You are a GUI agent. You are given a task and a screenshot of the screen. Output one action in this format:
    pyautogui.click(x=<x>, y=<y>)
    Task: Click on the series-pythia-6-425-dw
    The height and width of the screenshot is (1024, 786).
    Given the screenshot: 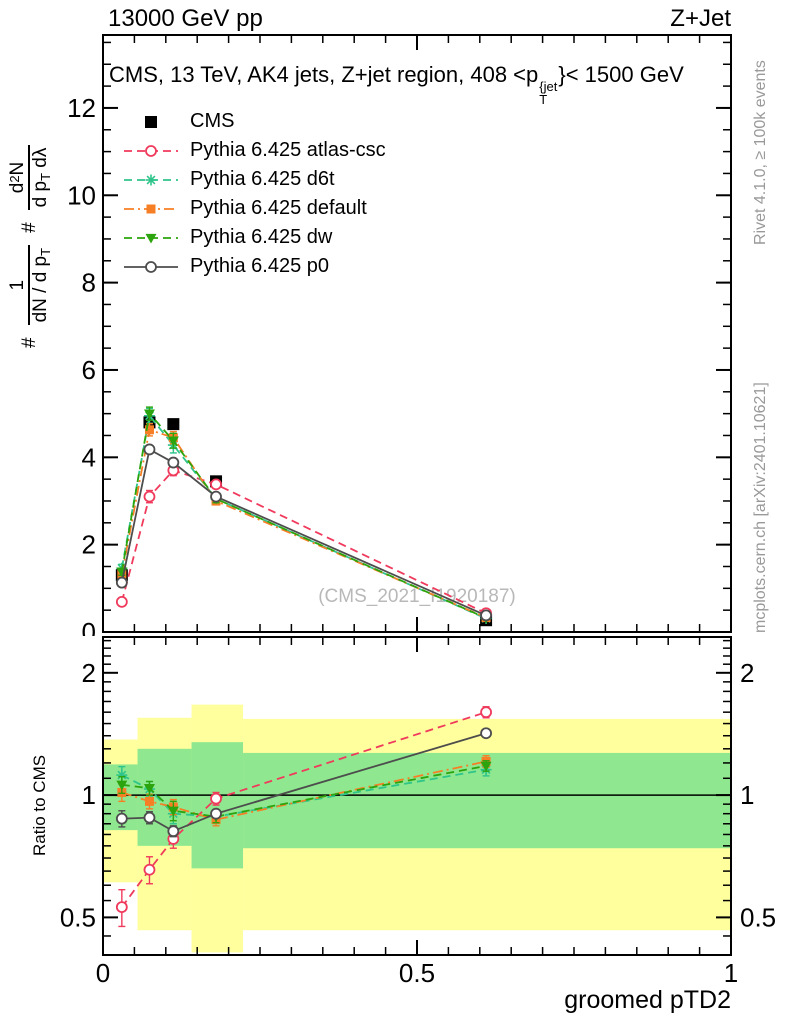 What is the action you would take?
    pyautogui.click(x=304, y=515)
    